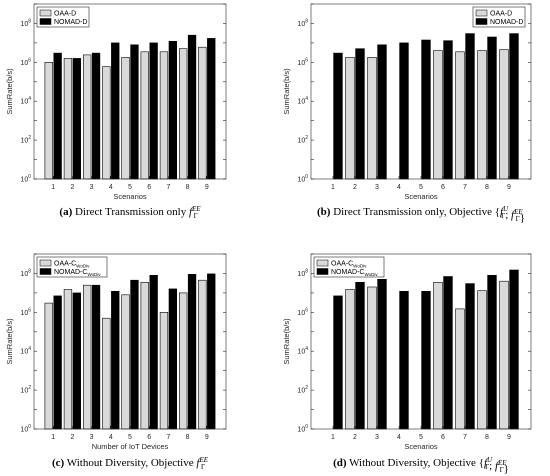 The image size is (550, 476). What do you see at coordinates (501, 14) in the screenshot?
I see `legend-entry: OAA-D` at bounding box center [501, 14].